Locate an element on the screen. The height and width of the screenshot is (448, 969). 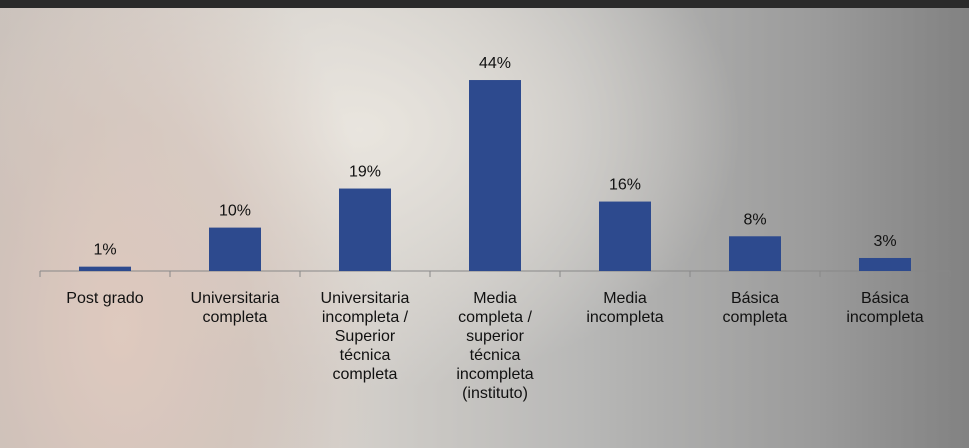
data-label: 19% is located at coordinates (365, 172).